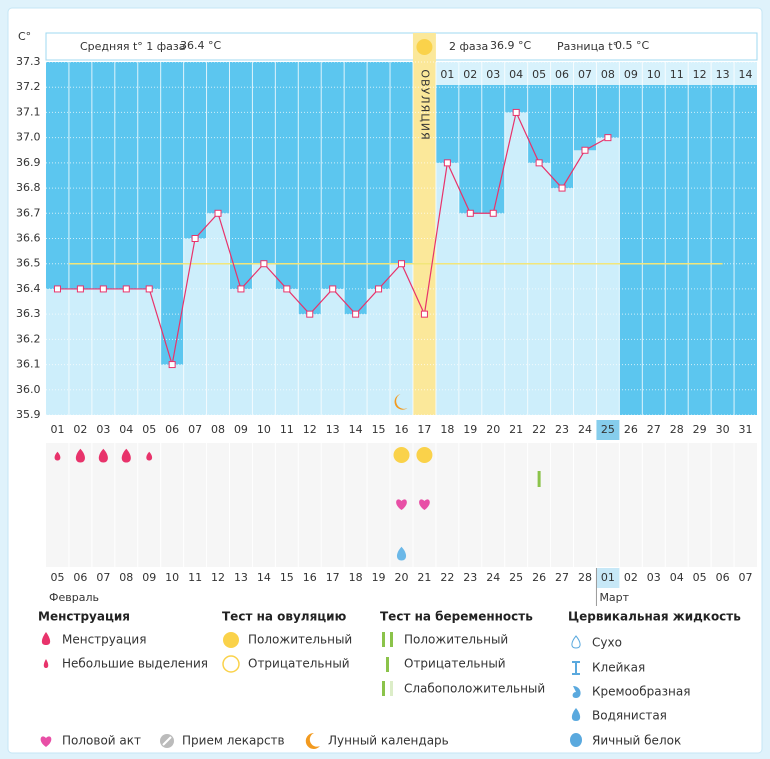  I want to click on date-label: 08, so click(126, 577).